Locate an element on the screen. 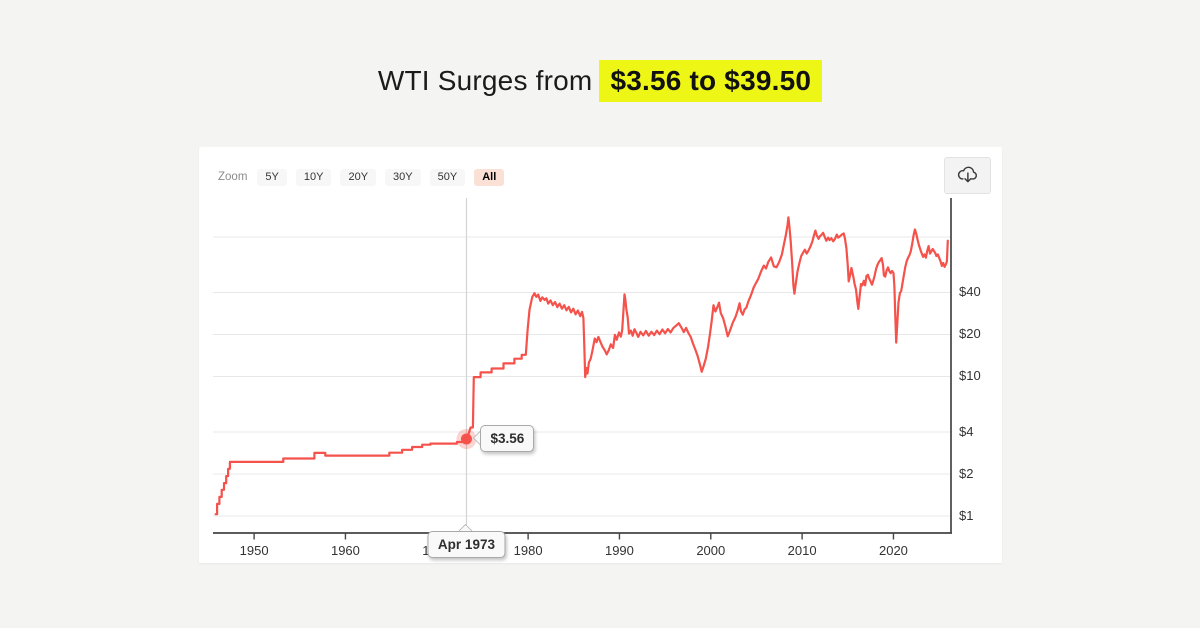 This screenshot has width=1200, height=628. cloud-download-icon is located at coordinates (967, 174).